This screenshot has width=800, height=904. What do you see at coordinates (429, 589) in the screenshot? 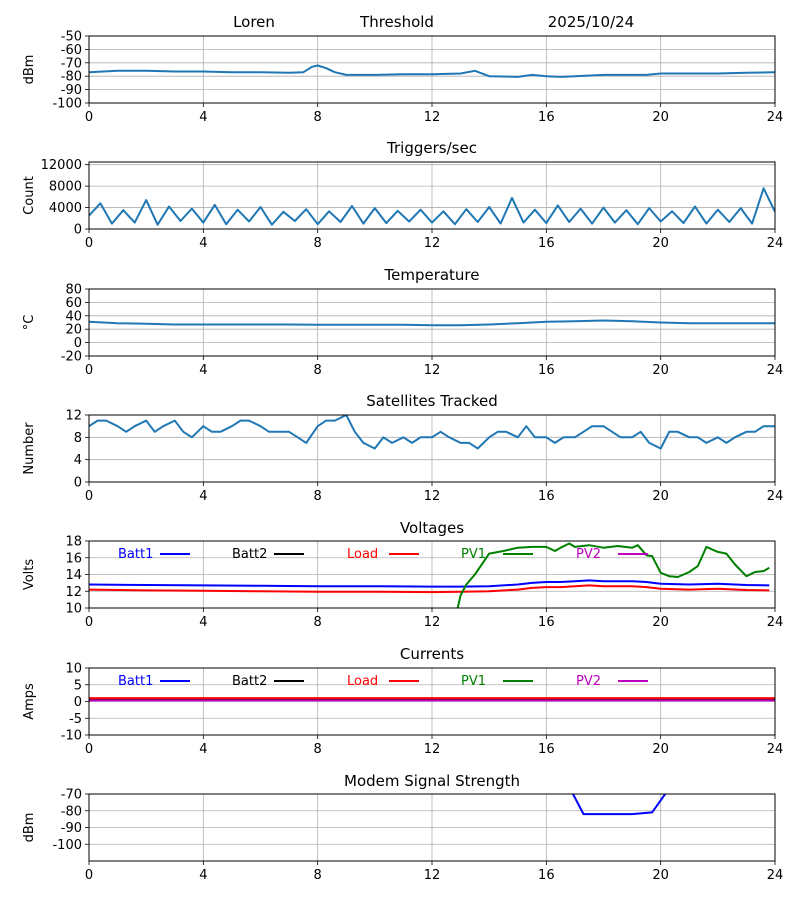
I see `series-line-load` at bounding box center [429, 589].